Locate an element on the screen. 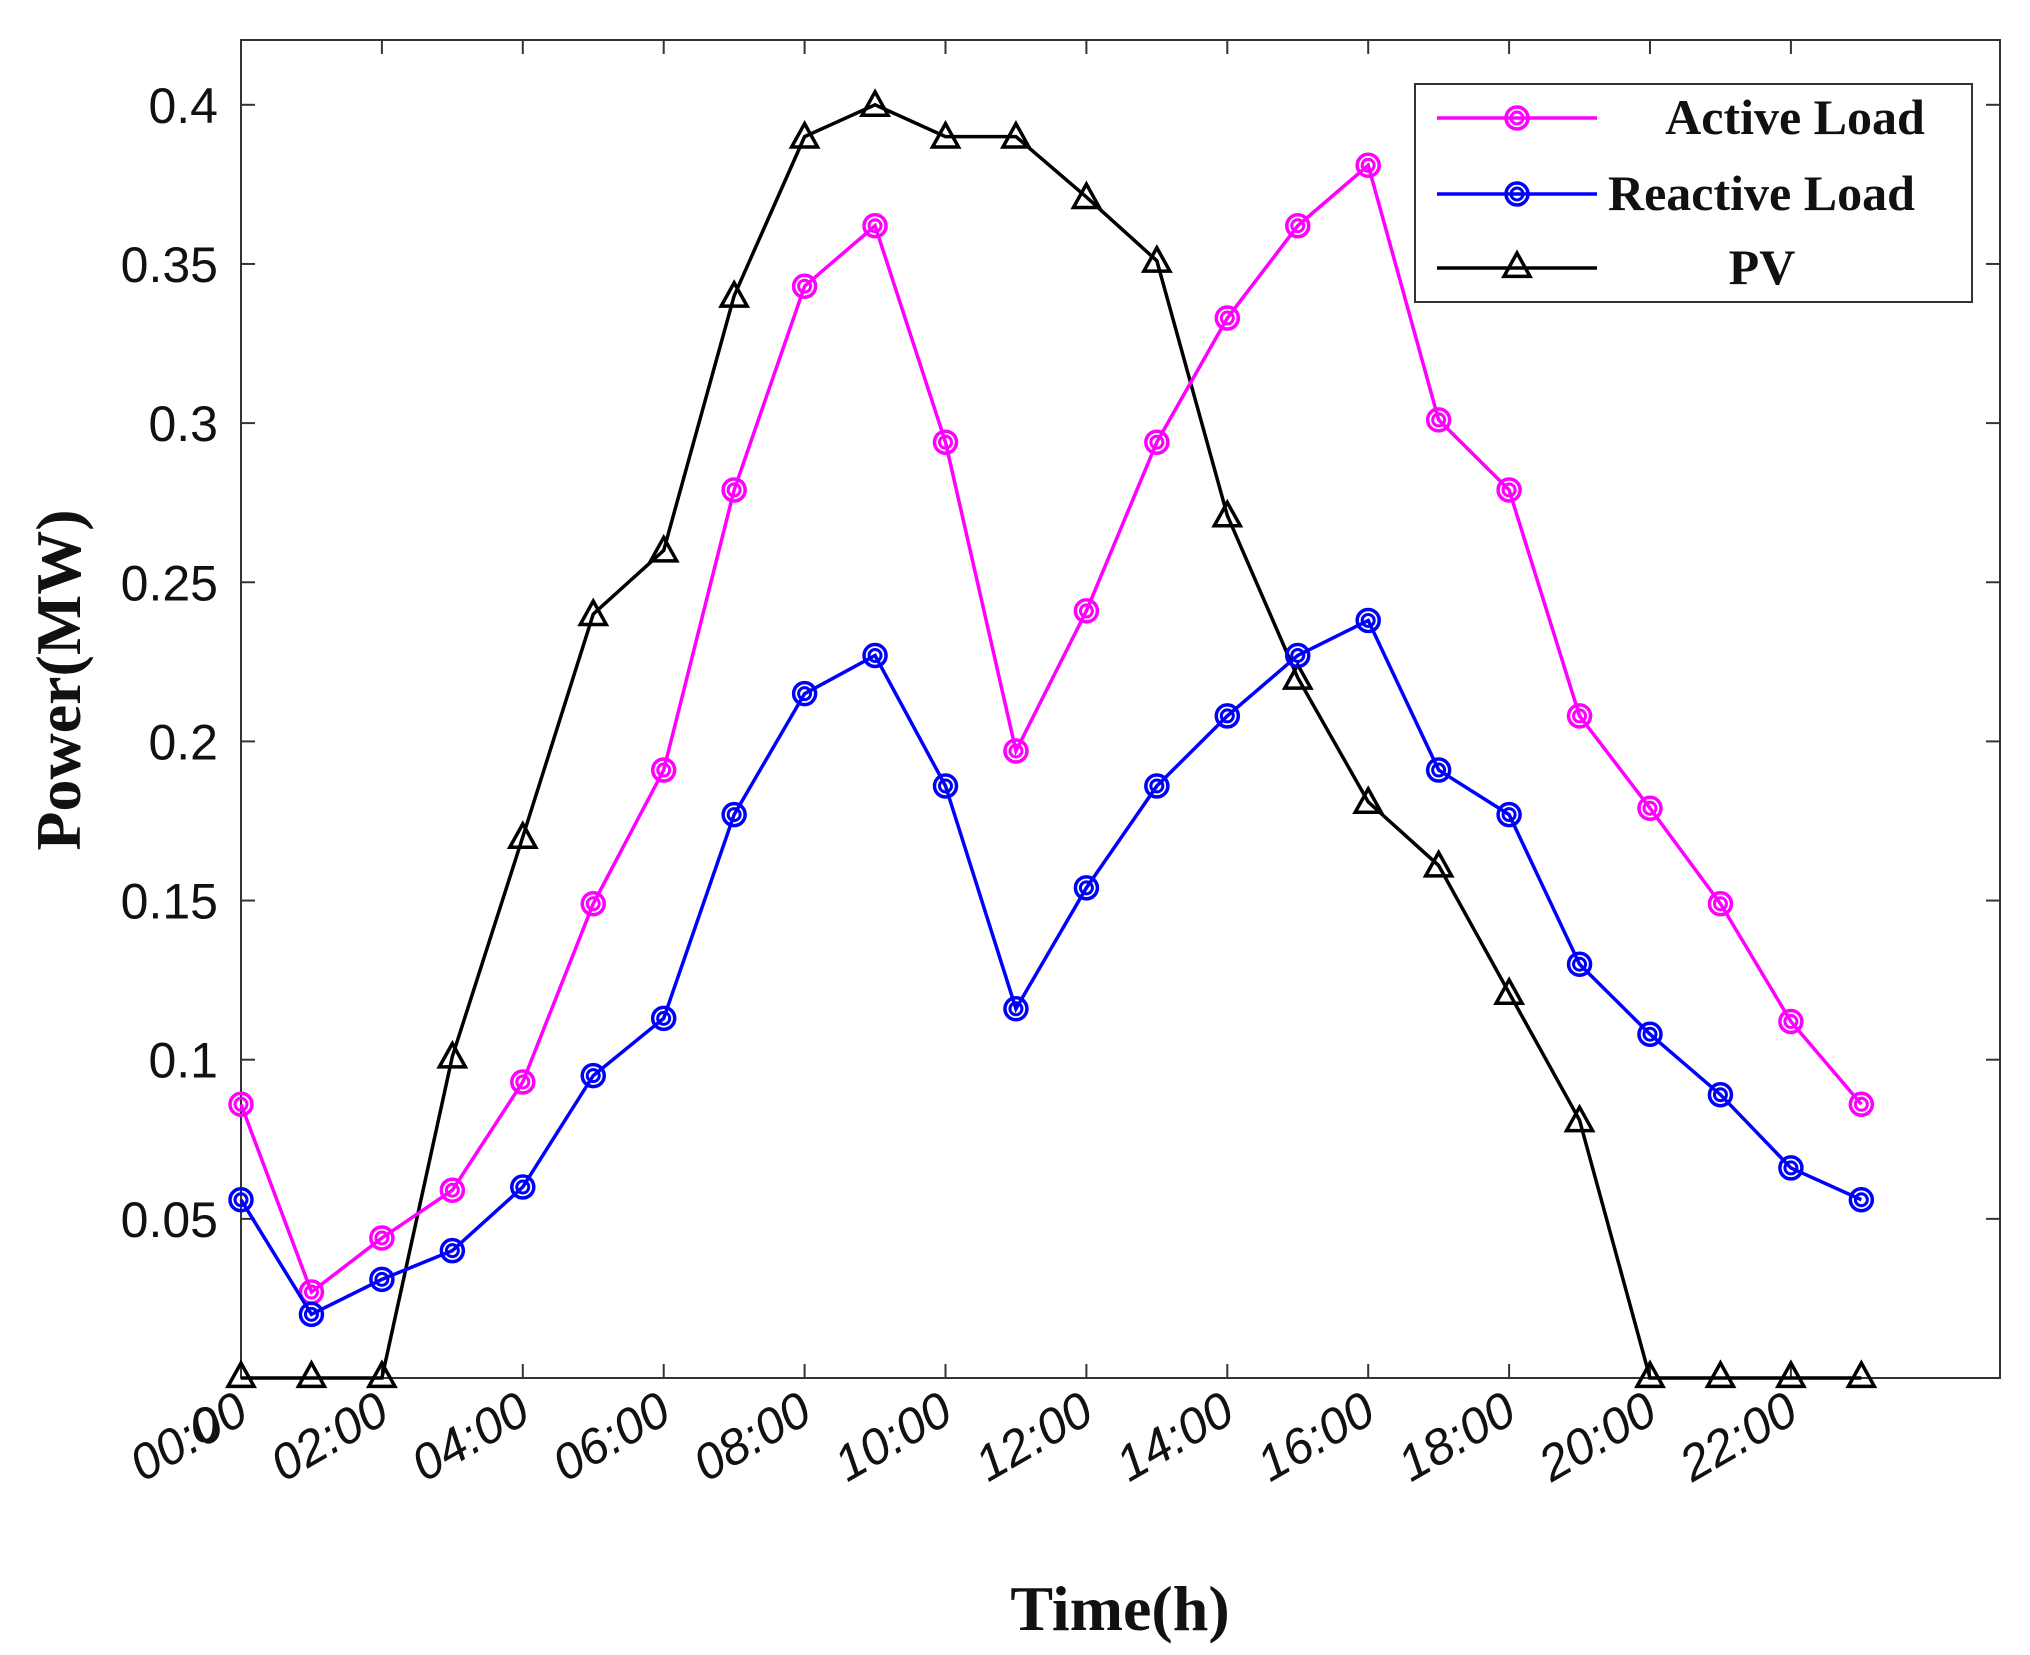  x-tick-label: 20:00 is located at coordinates (1596, 1437).